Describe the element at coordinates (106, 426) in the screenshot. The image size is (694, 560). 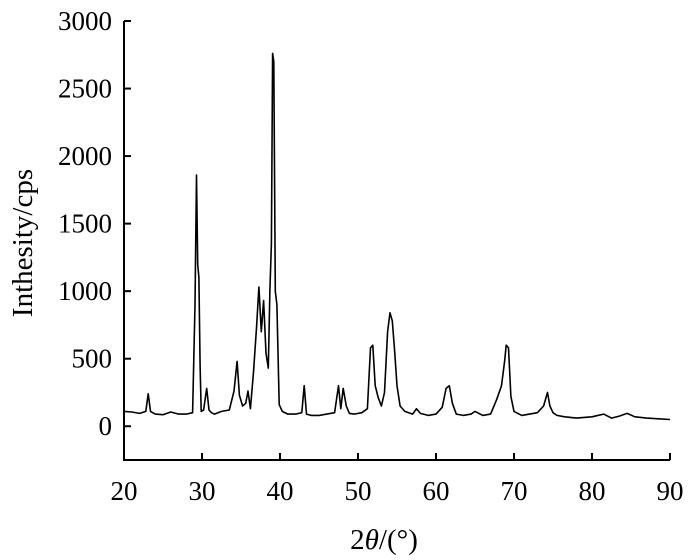
I see `y-tick-label: 0` at that location.